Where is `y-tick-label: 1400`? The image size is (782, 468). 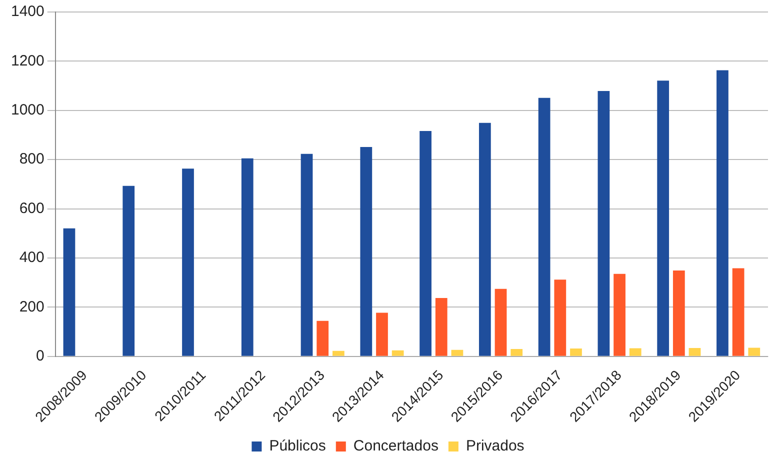
y-tick-label: 1400 is located at coordinates (27, 11).